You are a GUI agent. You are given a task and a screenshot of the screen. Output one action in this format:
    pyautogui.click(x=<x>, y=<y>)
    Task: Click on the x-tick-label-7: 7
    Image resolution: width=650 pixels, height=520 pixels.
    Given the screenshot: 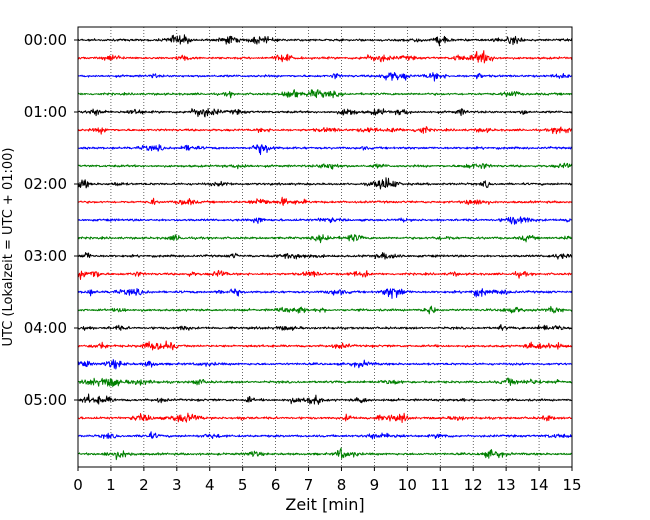 What is the action you would take?
    pyautogui.click(x=309, y=485)
    